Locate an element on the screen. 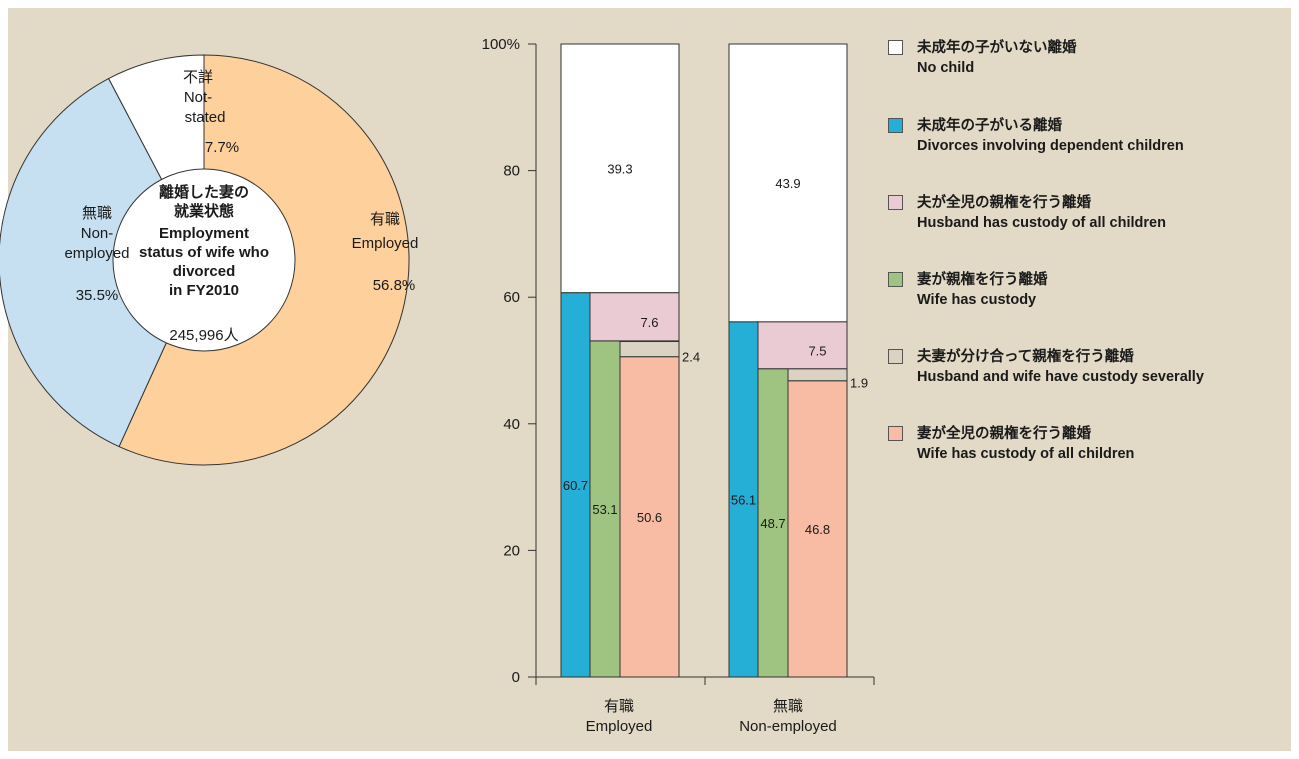  legend-item-no-child: 未成年の子がいない離婚 No child is located at coordinates (982, 58).